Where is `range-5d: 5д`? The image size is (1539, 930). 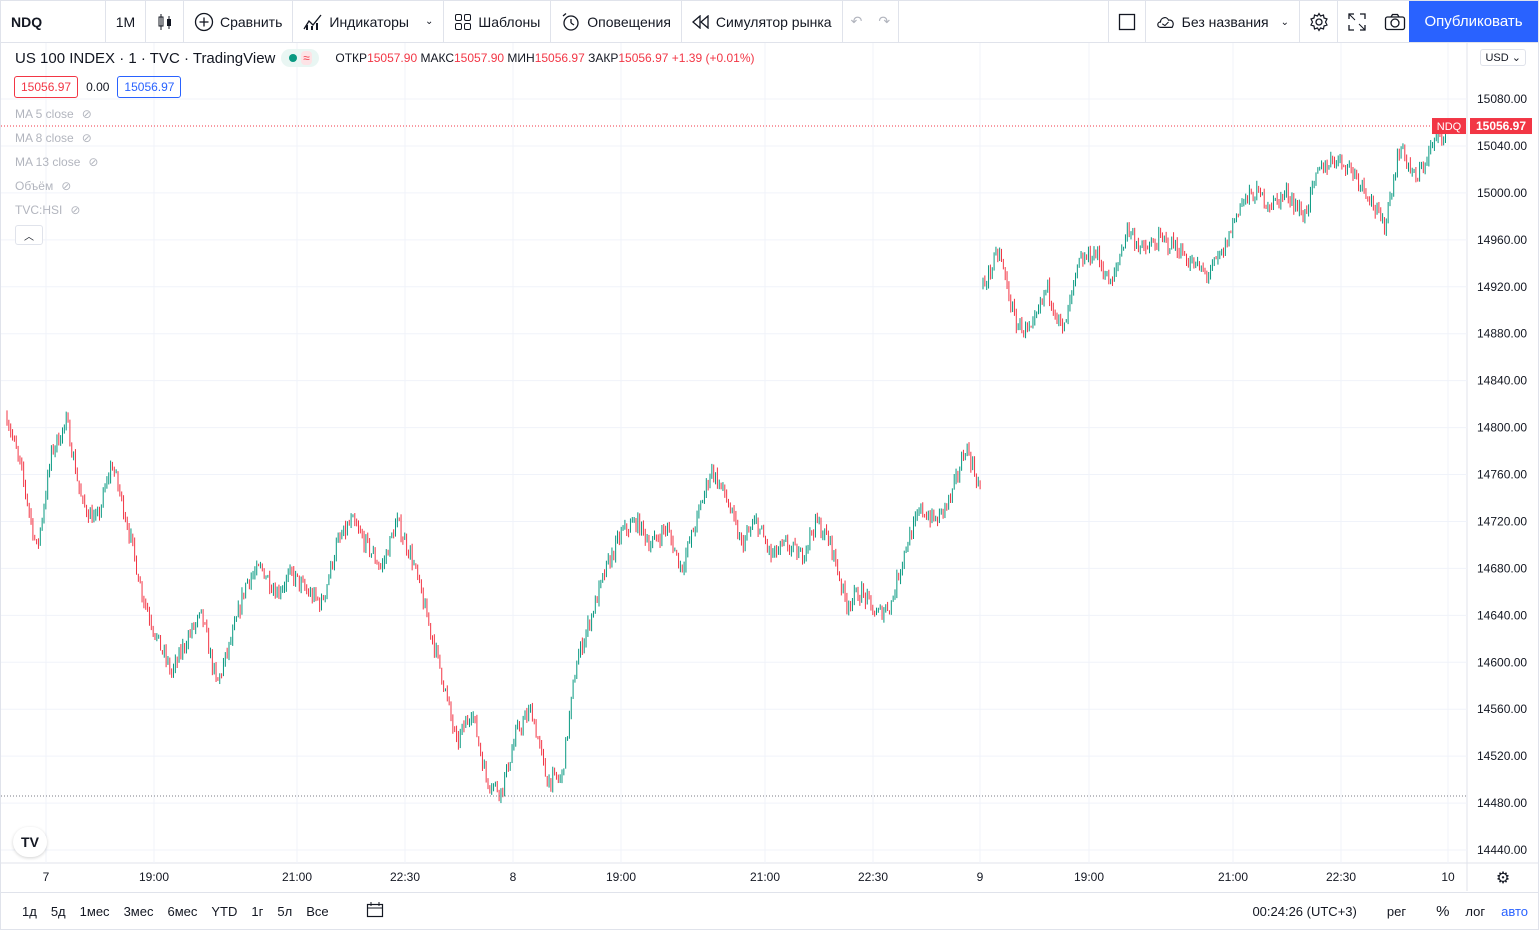
range-5d: 5д is located at coordinates (58, 911).